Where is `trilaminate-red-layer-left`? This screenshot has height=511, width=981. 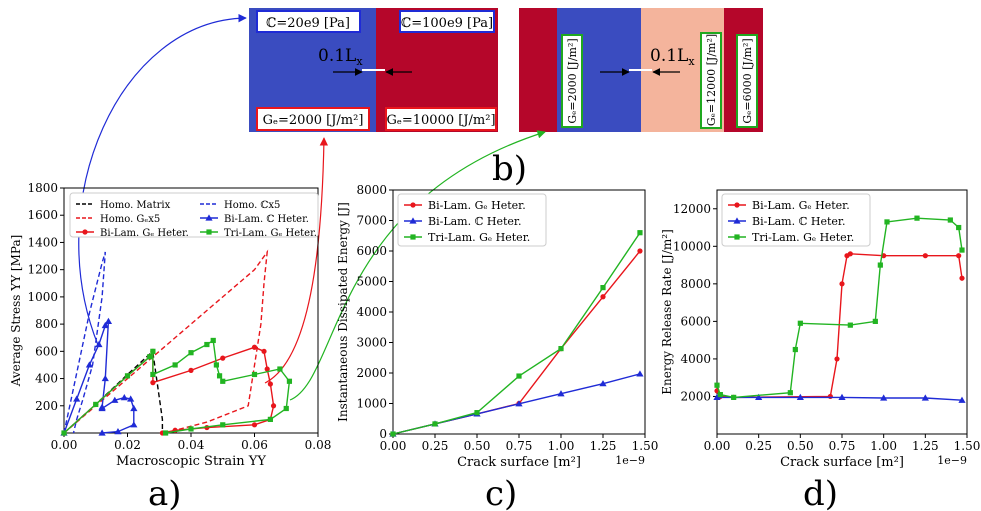
trilaminate-red-layer-left is located at coordinates (538, 70).